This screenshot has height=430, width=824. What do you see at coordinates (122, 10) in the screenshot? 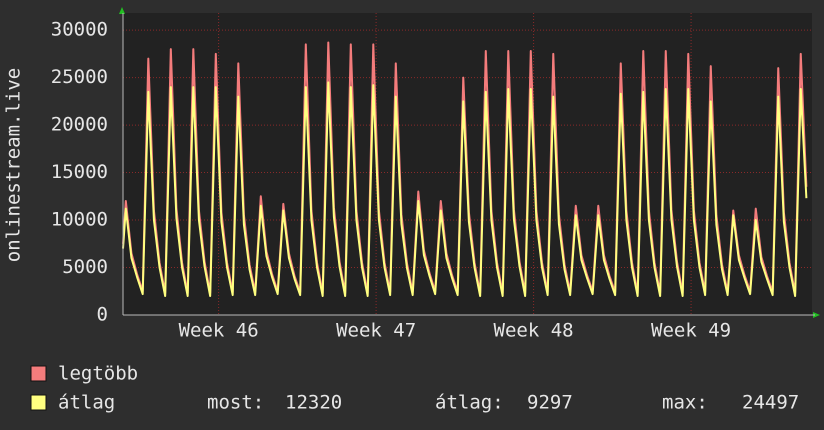
I see `y-arrow` at bounding box center [122, 10].